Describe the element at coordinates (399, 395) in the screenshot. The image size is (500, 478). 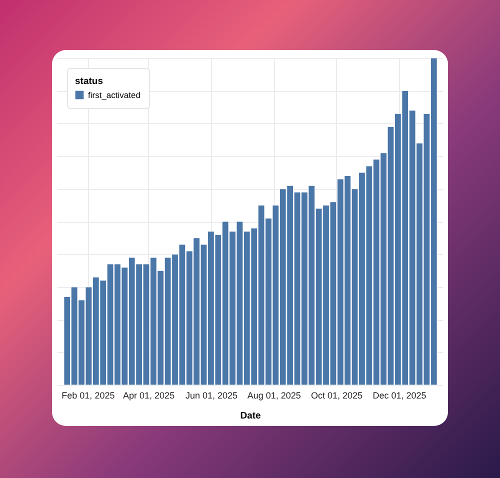
I see `x-tick-label: Dec 01, 2025` at that location.